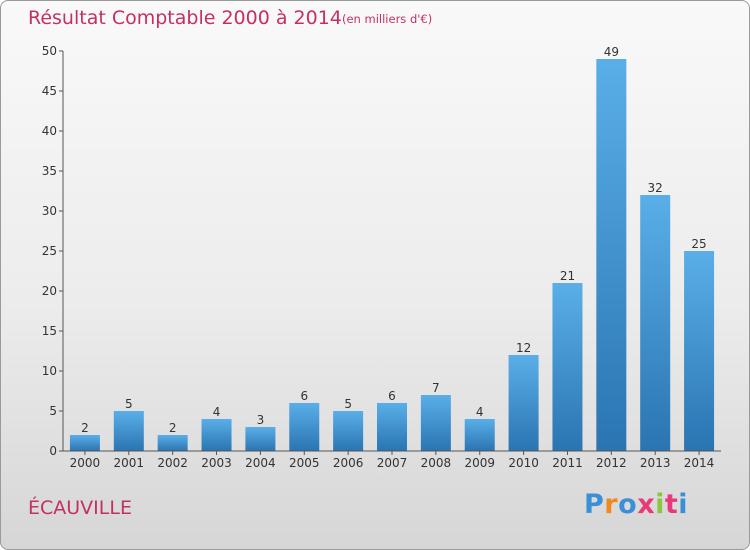 This screenshot has height=550, width=750. Describe the element at coordinates (49, 211) in the screenshot. I see `y-tick-label: 30` at that location.